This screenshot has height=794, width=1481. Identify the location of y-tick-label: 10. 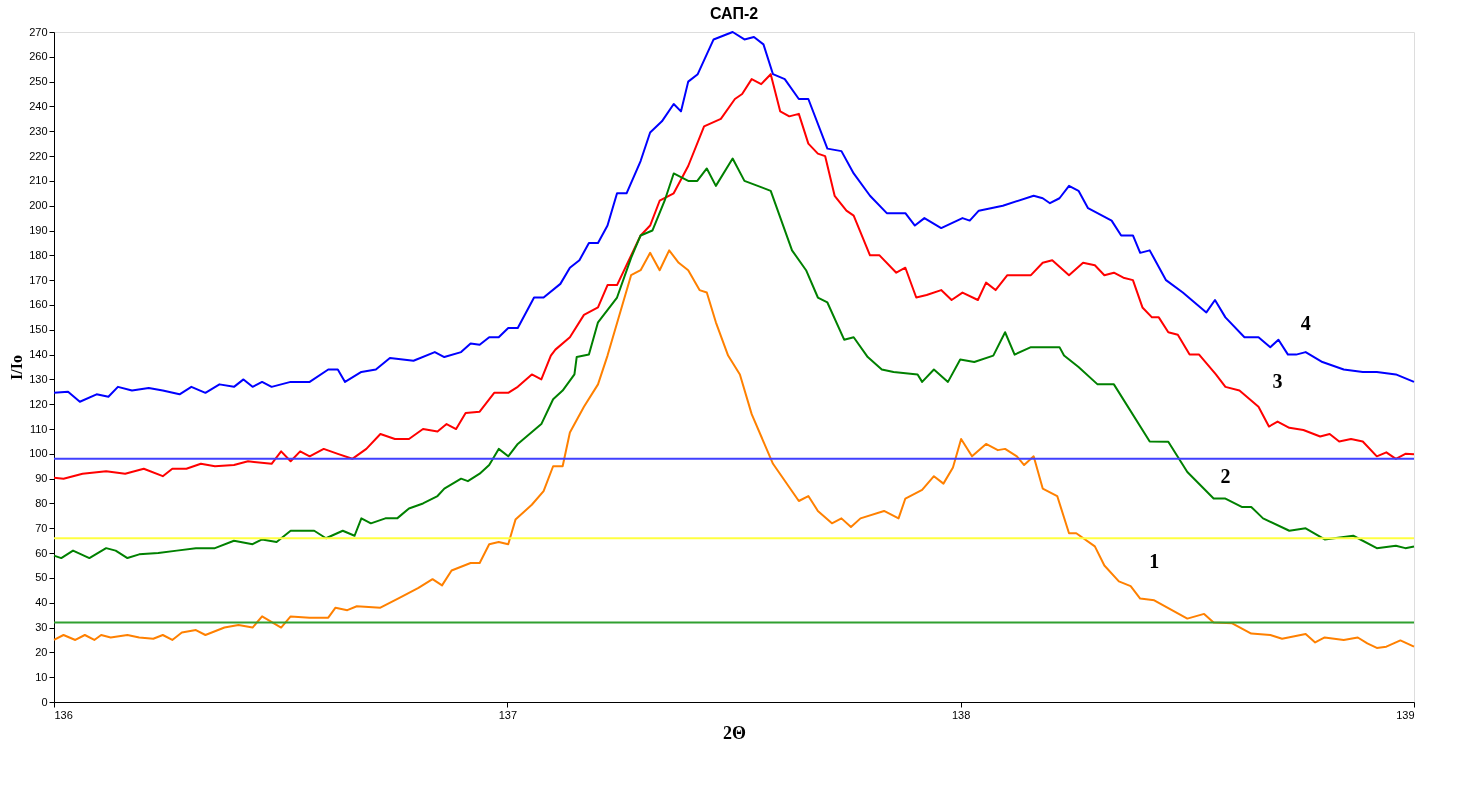
(41, 676).